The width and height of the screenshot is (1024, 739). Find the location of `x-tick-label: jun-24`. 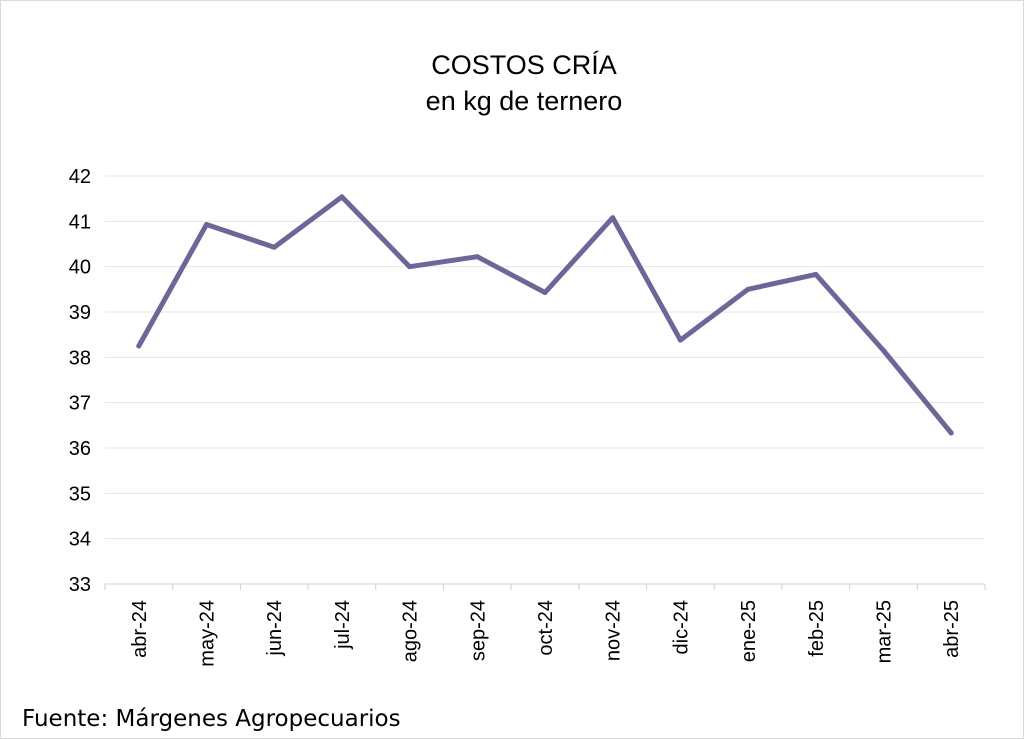

x-tick-label: jun-24 is located at coordinates (275, 628).